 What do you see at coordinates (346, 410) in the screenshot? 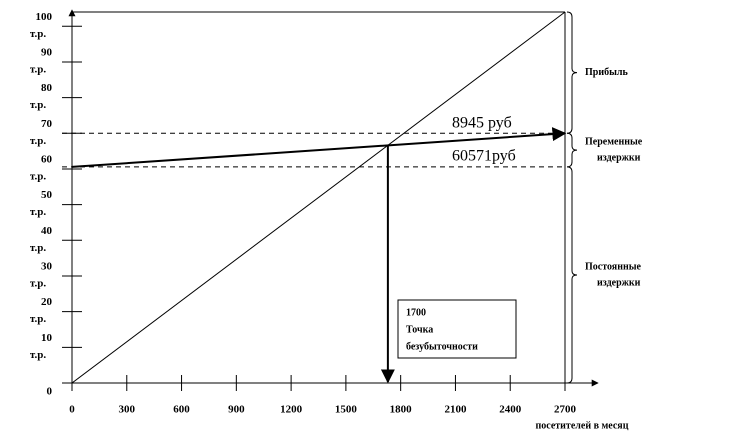
I see `x-tick-label: 1500` at bounding box center [346, 410].